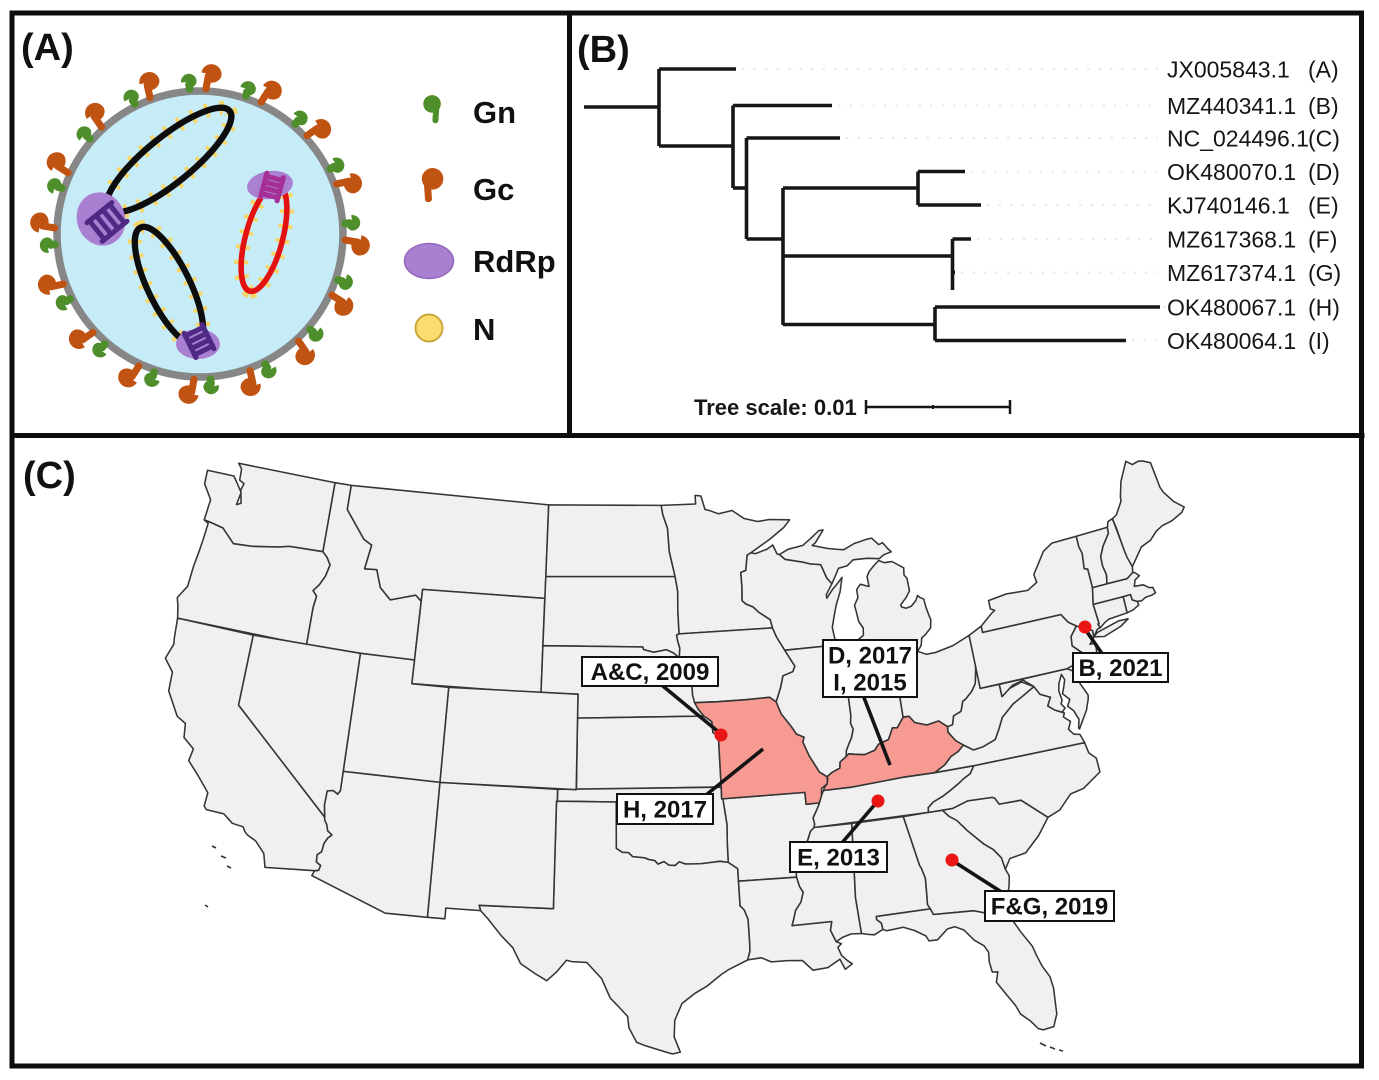 The width and height of the screenshot is (1379, 1080). Describe the element at coordinates (494, 112) in the screenshot. I see `svg-text: Gn` at that location.